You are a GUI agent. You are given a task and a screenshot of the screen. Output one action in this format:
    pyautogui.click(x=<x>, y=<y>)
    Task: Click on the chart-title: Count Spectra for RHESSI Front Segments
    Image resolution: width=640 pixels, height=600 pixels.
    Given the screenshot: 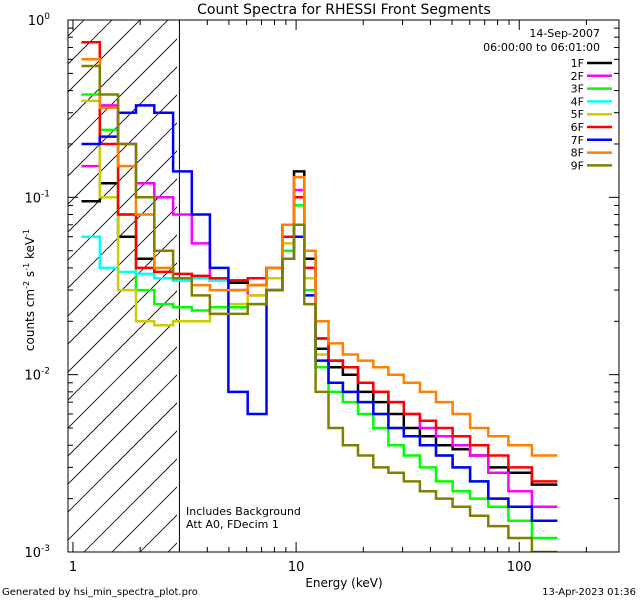 What is the action you would take?
    pyautogui.click(x=344, y=10)
    